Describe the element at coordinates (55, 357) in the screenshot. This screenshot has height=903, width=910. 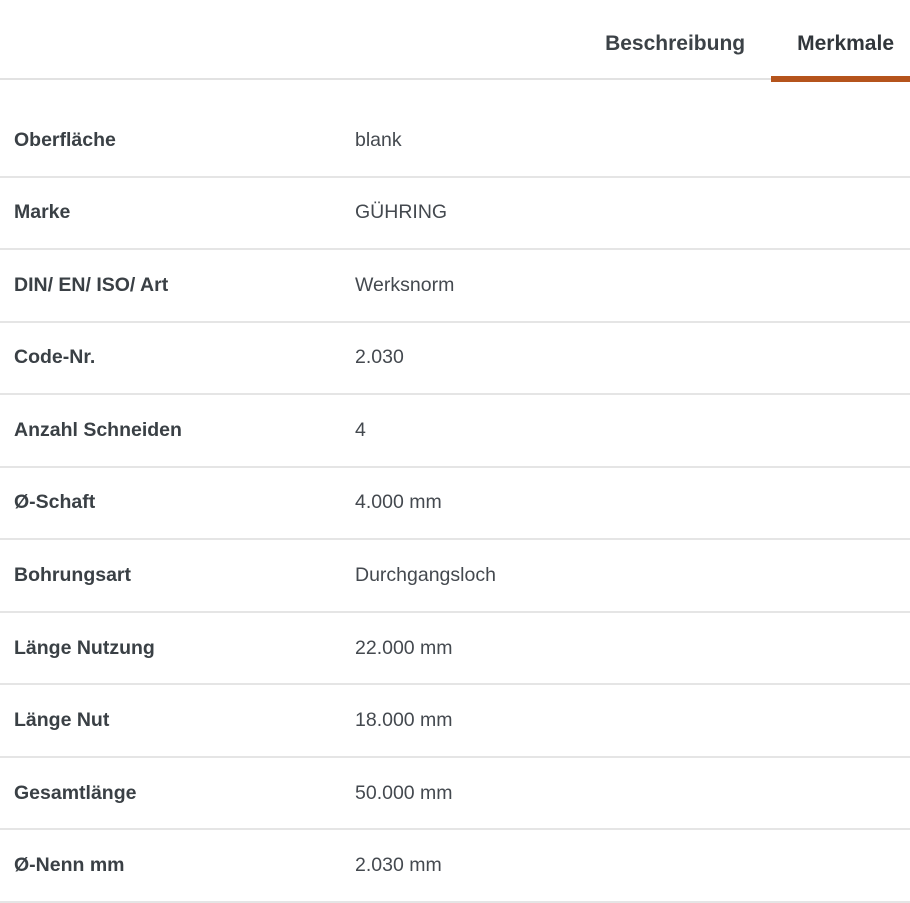
I see `row-label: Code-Nr.` at that location.